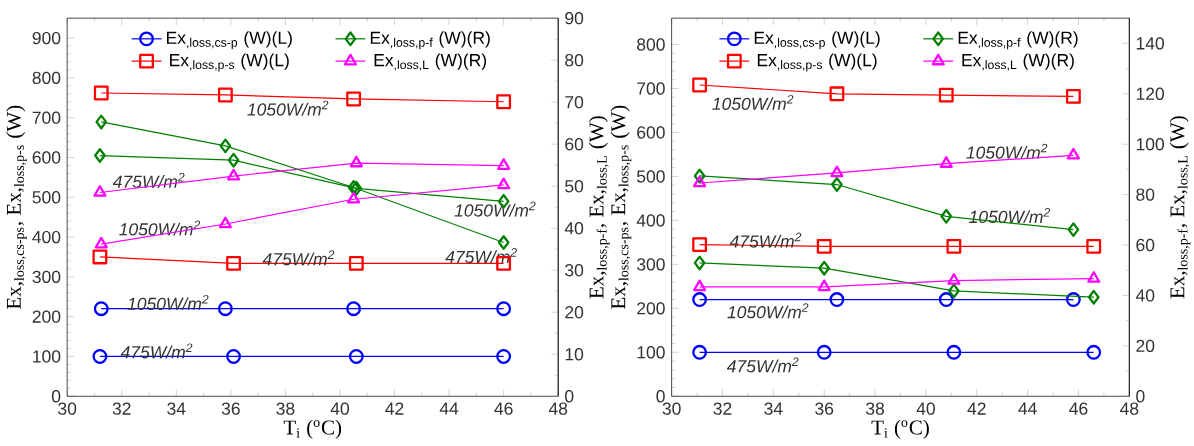  Describe the element at coordinates (285, 408) in the screenshot. I see `x-tick-label: 38` at that location.